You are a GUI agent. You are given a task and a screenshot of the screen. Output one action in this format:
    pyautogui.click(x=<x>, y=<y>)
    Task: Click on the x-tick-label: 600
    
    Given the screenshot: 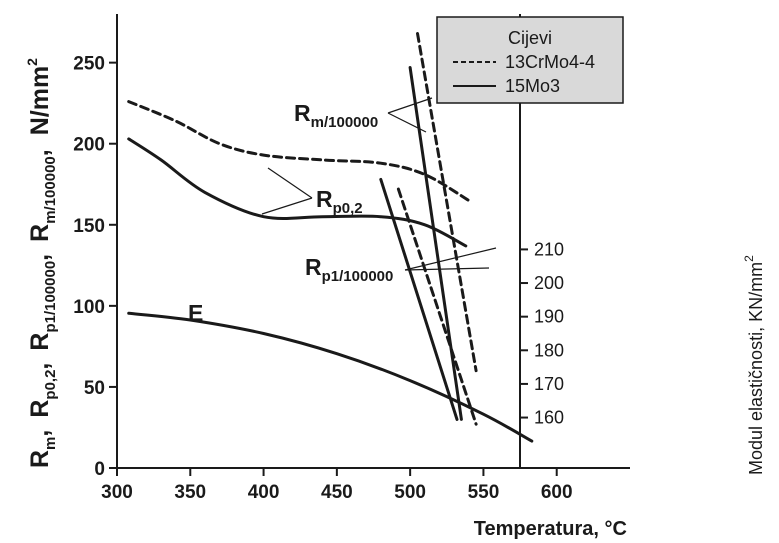 What is the action you would take?
    pyautogui.click(x=557, y=492)
    